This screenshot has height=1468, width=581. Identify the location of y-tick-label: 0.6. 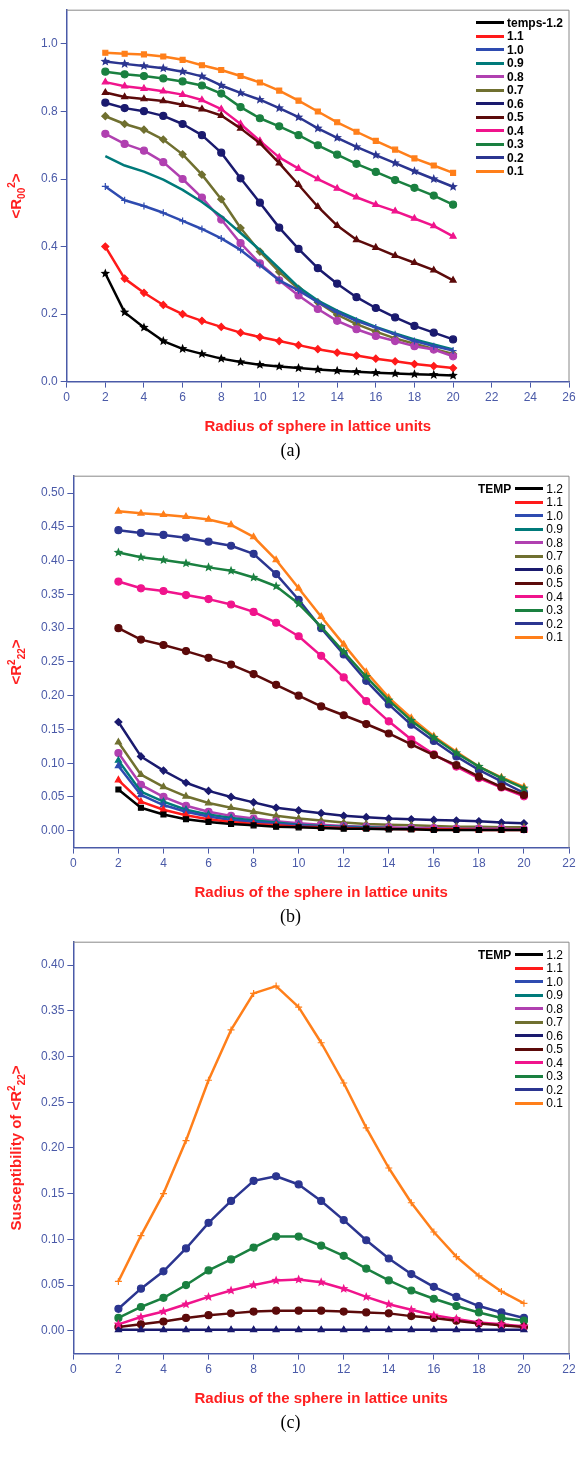
(49, 178).